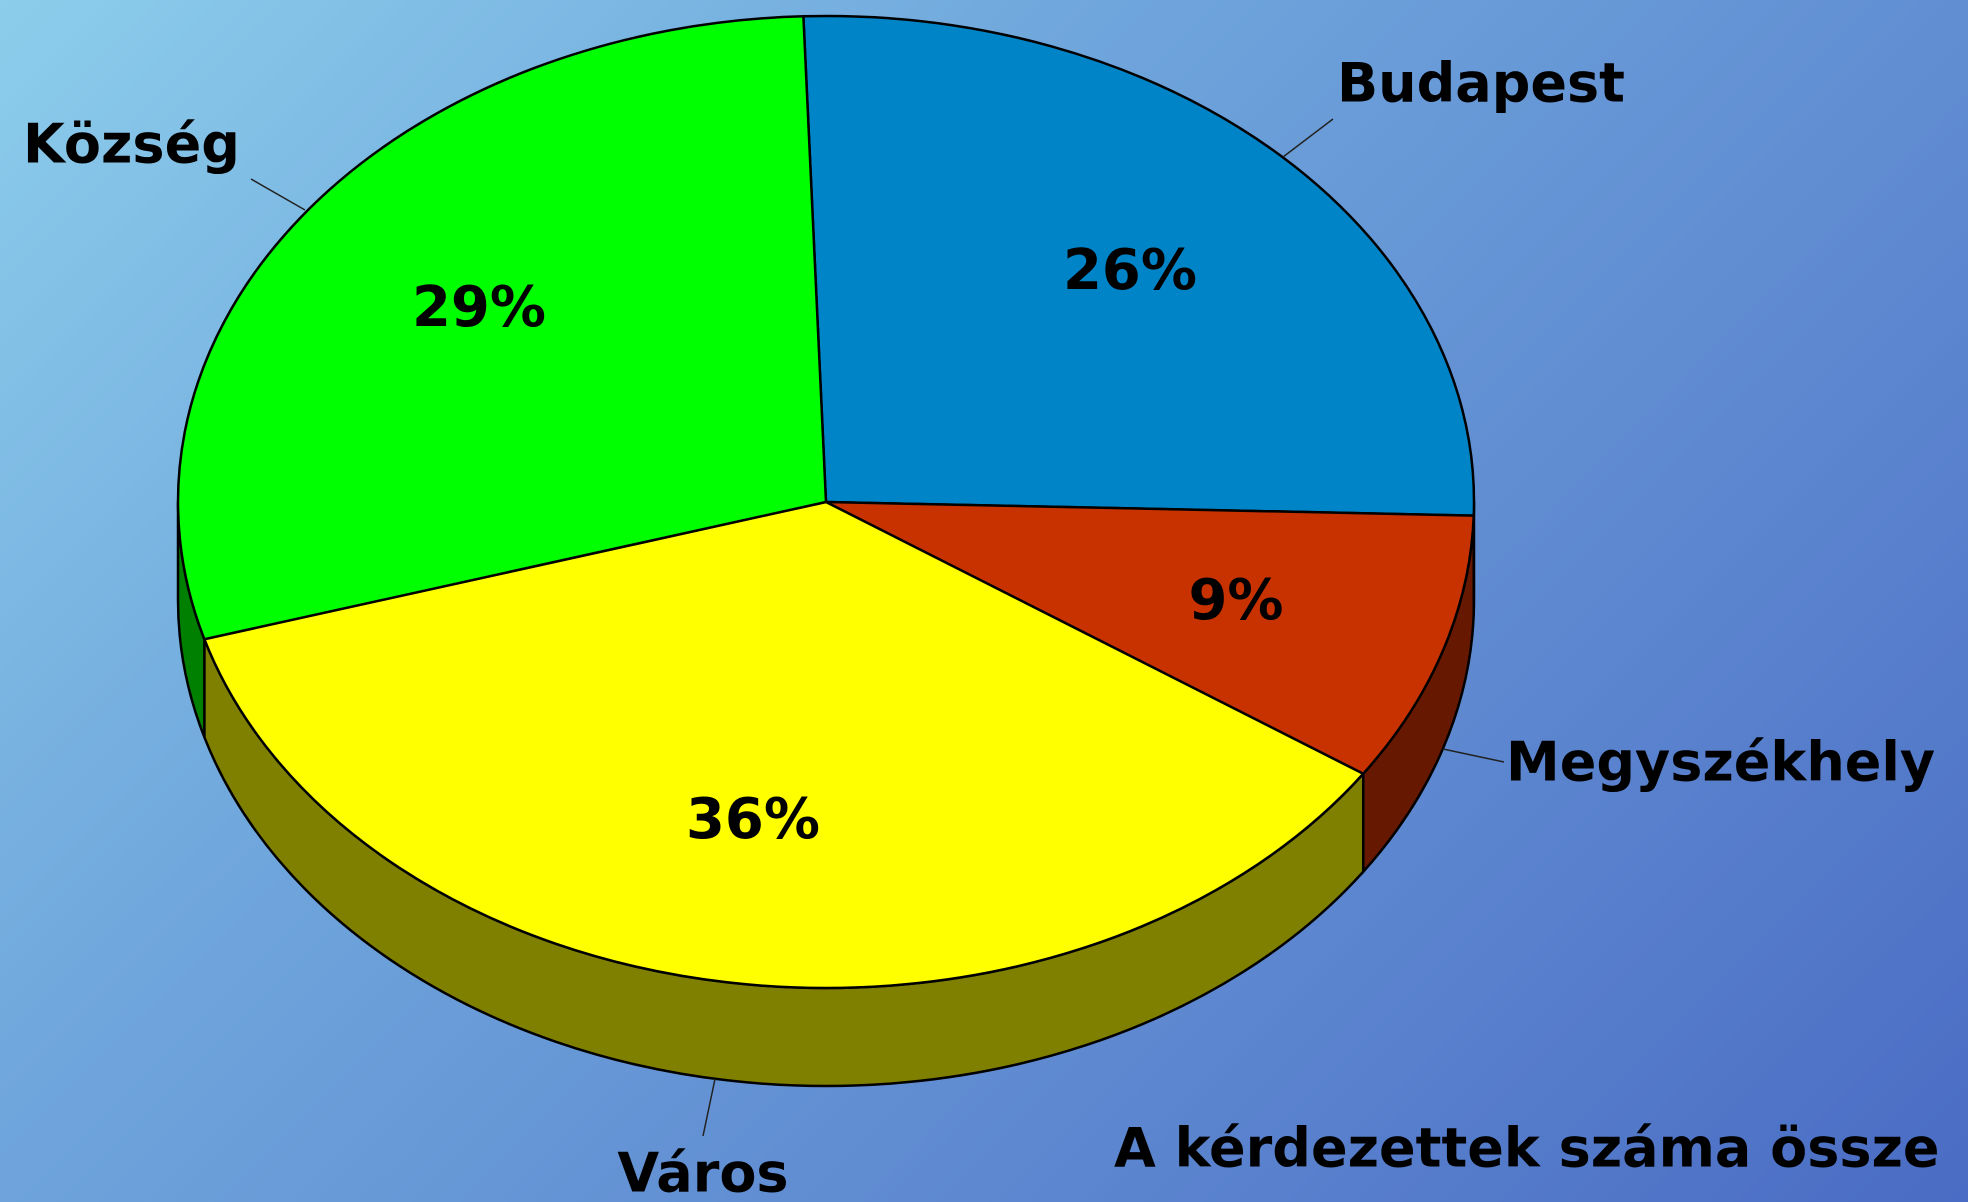 The image size is (1968, 1202). Describe the element at coordinates (1720, 762) in the screenshot. I see `category-label: Megyszékhely` at that location.